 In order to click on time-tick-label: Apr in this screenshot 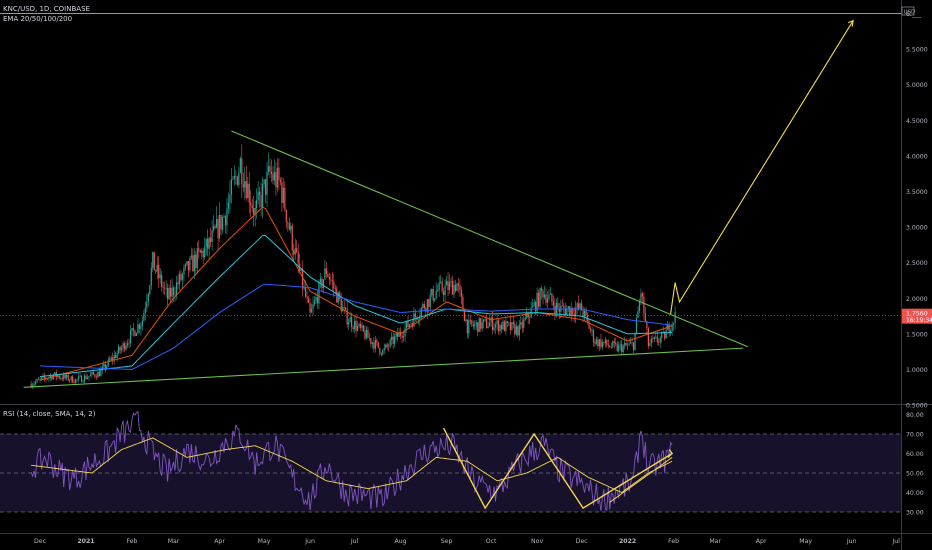, I will do `click(761, 541)`.